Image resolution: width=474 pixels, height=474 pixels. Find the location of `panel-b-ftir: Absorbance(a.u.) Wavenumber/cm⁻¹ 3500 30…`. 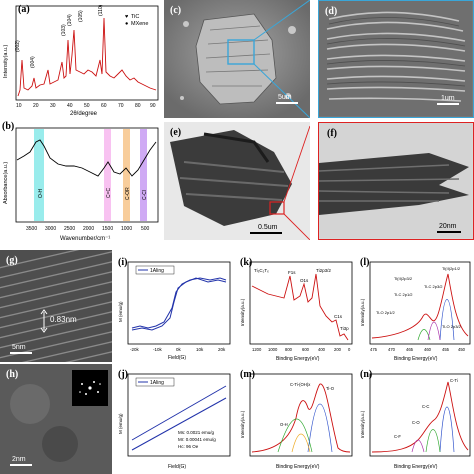

panel-b-ftir: Absorbance(a.u.) Wavenumber/cm⁻¹ 3500 30… is located at coordinates (81, 182).